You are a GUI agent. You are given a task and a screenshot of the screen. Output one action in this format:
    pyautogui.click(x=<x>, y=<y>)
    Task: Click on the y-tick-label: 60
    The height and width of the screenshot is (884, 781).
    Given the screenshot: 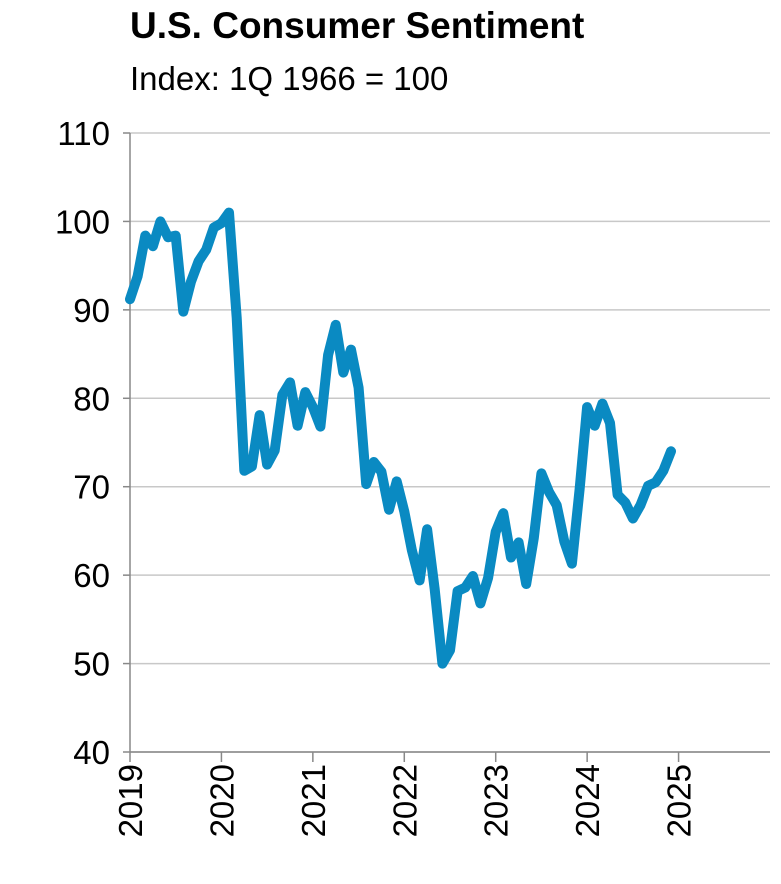 What is the action you would take?
    pyautogui.click(x=91, y=575)
    